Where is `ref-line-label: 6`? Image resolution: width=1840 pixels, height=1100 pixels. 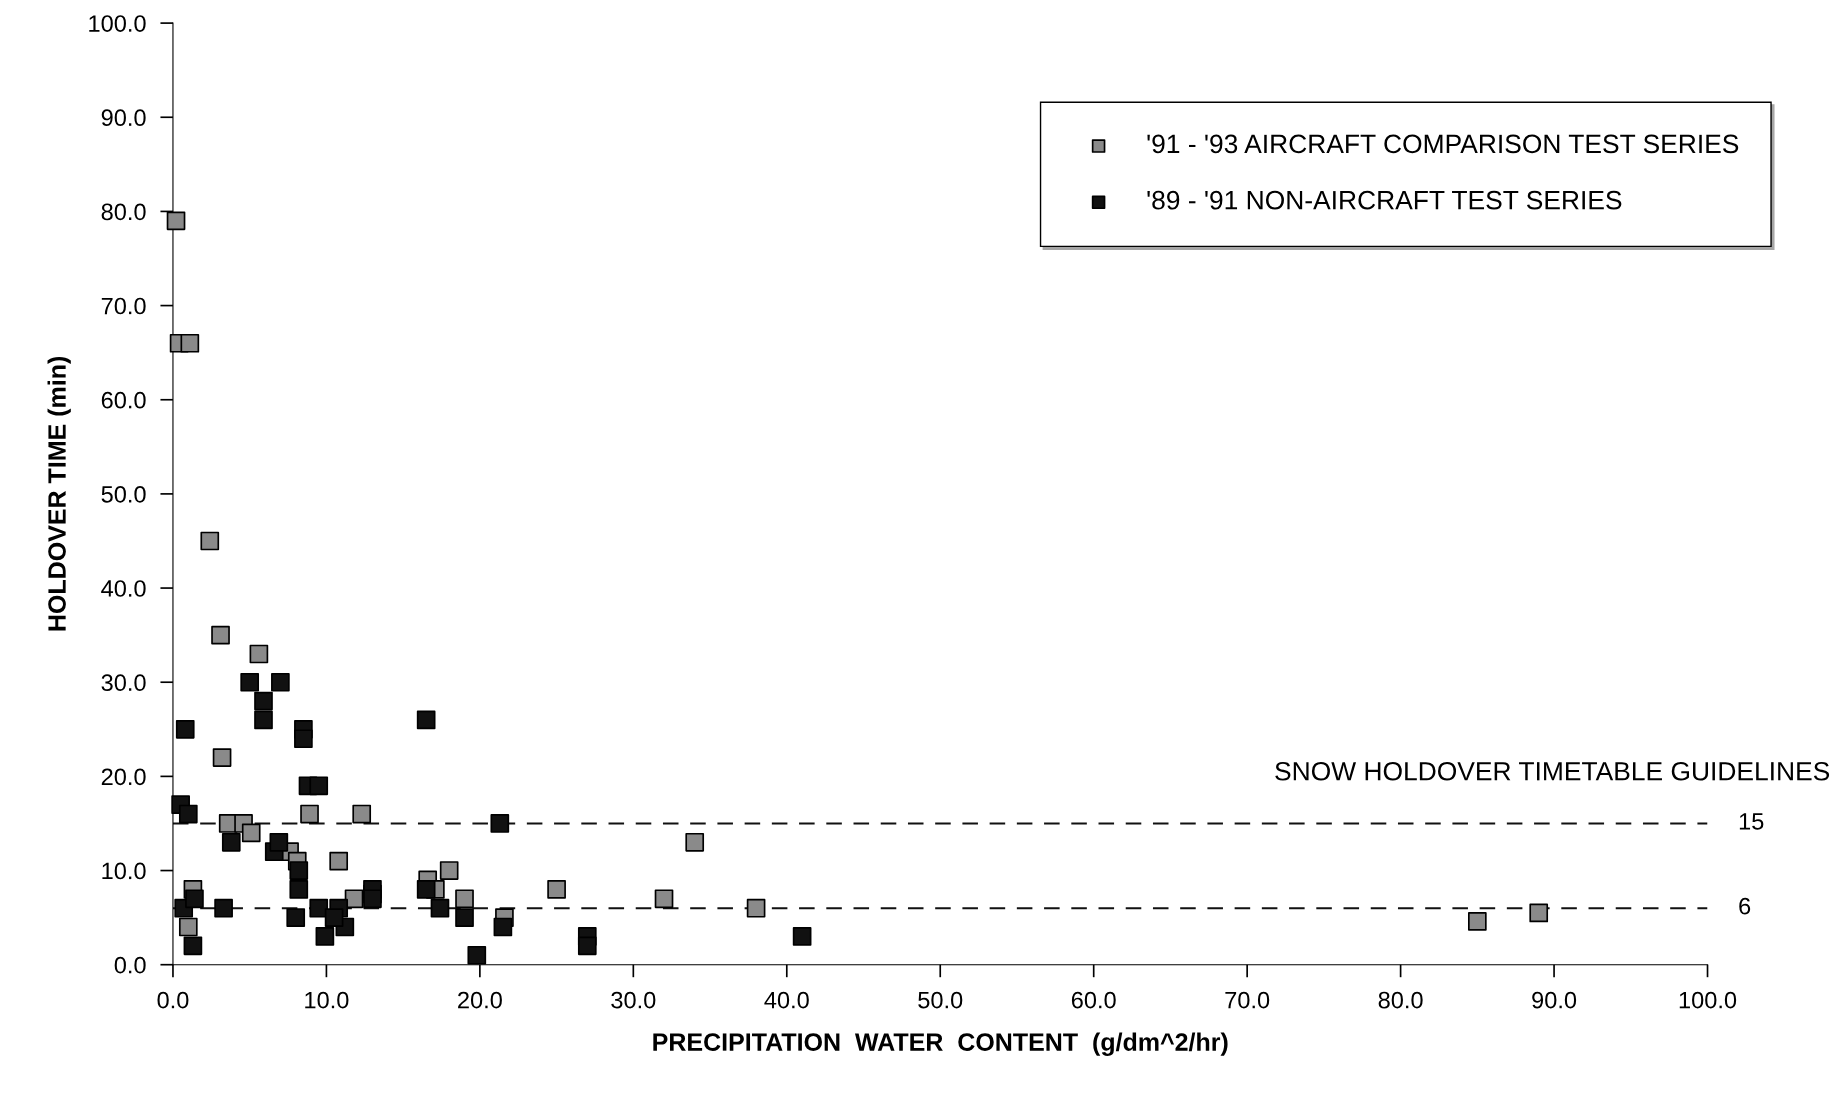 ref-line-label: 6 is located at coordinates (1745, 906).